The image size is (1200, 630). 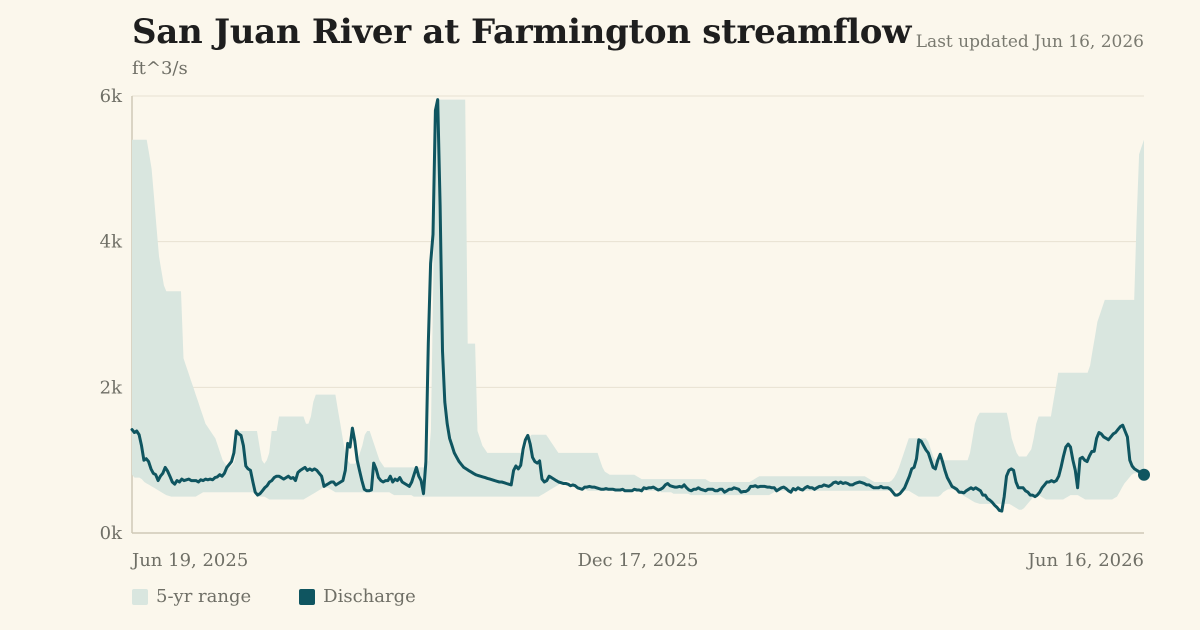 I want to click on legend-item-discharge: Discharge, so click(x=357, y=596).